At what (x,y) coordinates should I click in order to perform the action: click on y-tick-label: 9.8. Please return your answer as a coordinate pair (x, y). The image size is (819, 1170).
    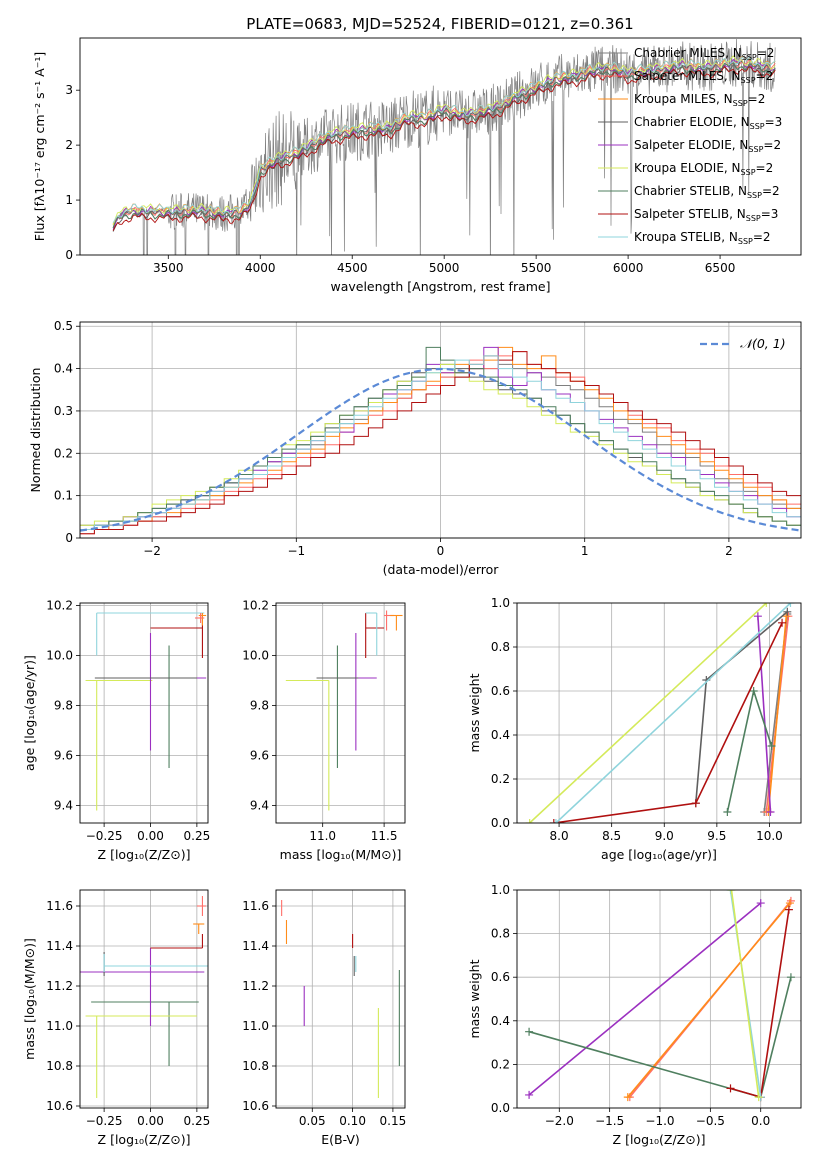
    Looking at the image, I should click on (259, 706).